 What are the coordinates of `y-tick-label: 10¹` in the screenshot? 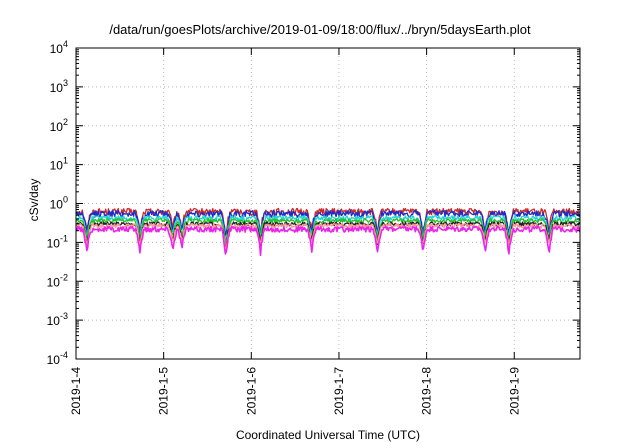 It's located at (59, 164).